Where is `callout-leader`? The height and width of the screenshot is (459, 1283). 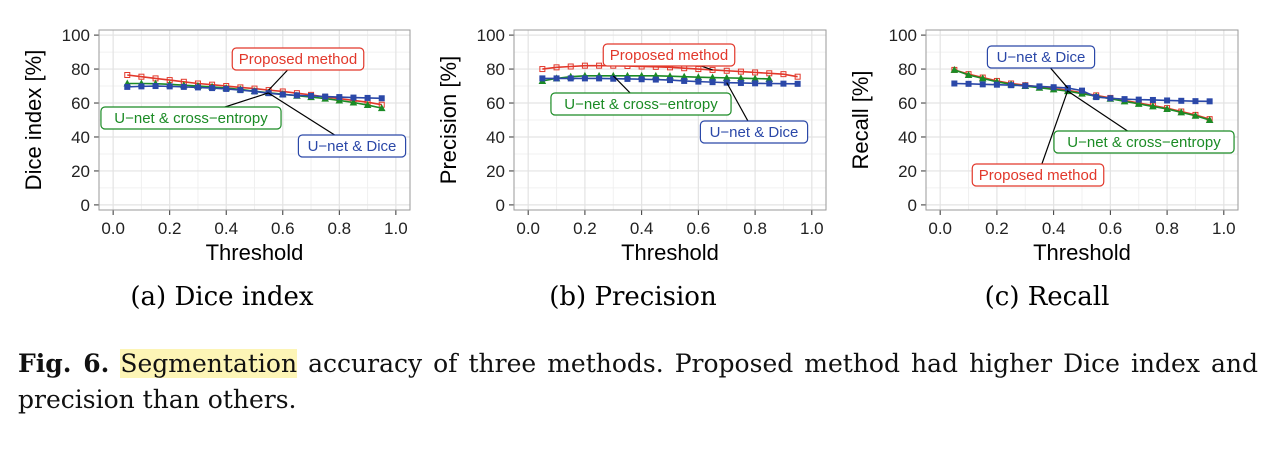 callout-leader is located at coordinates (1053, 133).